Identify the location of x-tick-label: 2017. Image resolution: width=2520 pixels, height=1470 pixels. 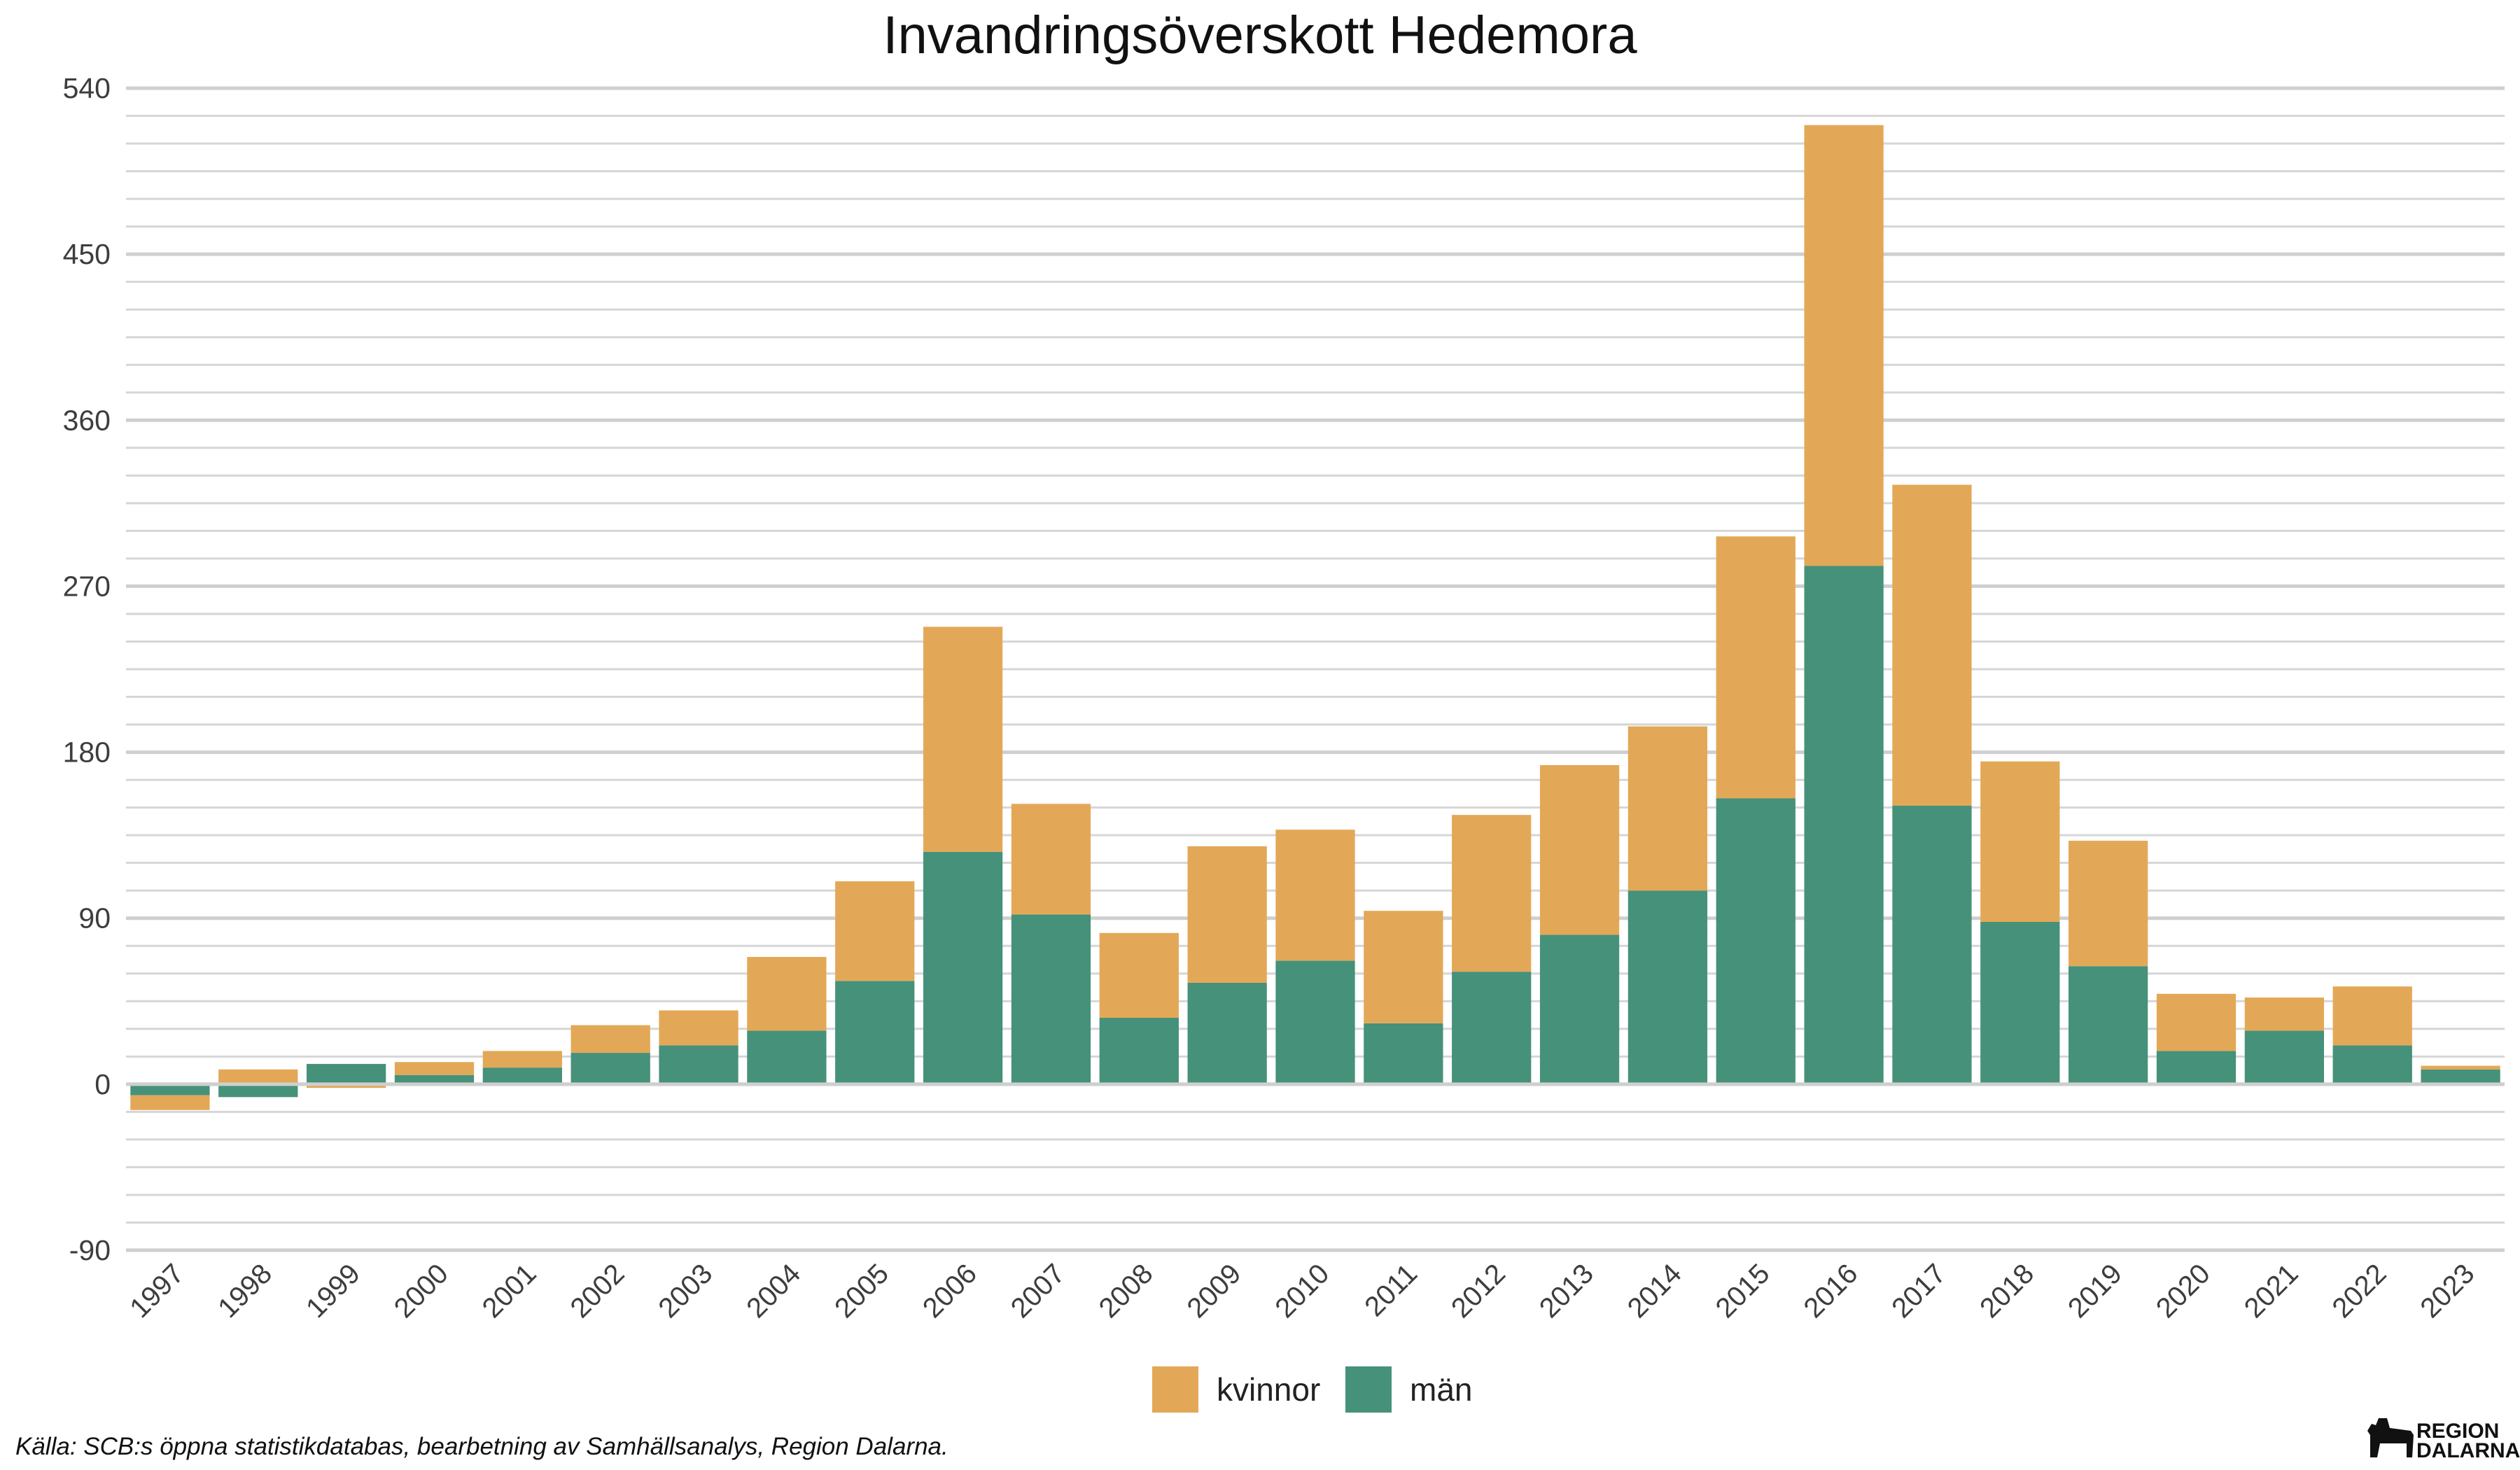
(1919, 1291).